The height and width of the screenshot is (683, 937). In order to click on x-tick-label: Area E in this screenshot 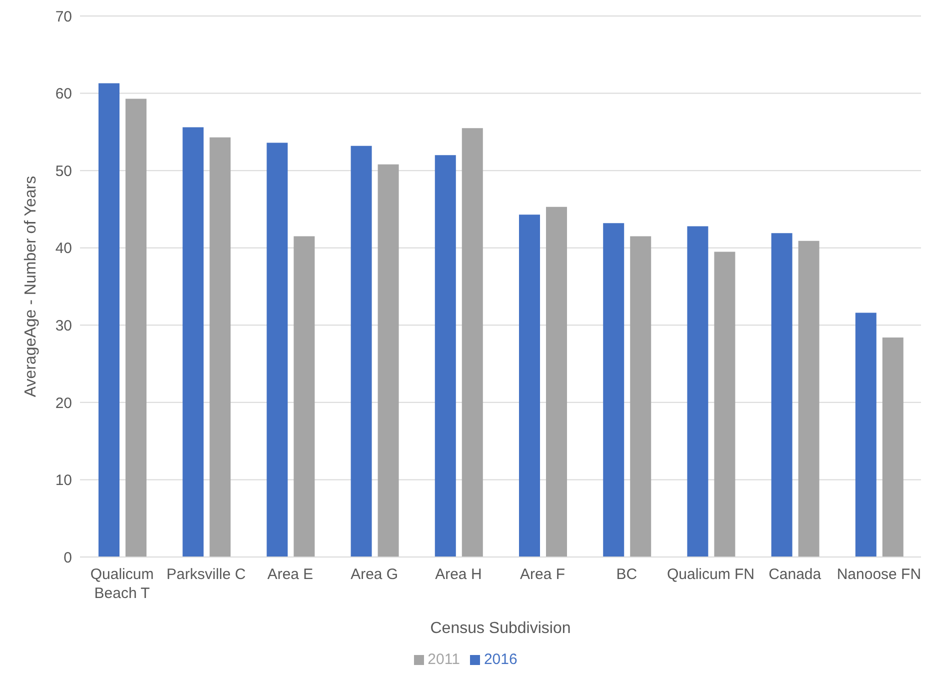, I will do `click(290, 574)`.